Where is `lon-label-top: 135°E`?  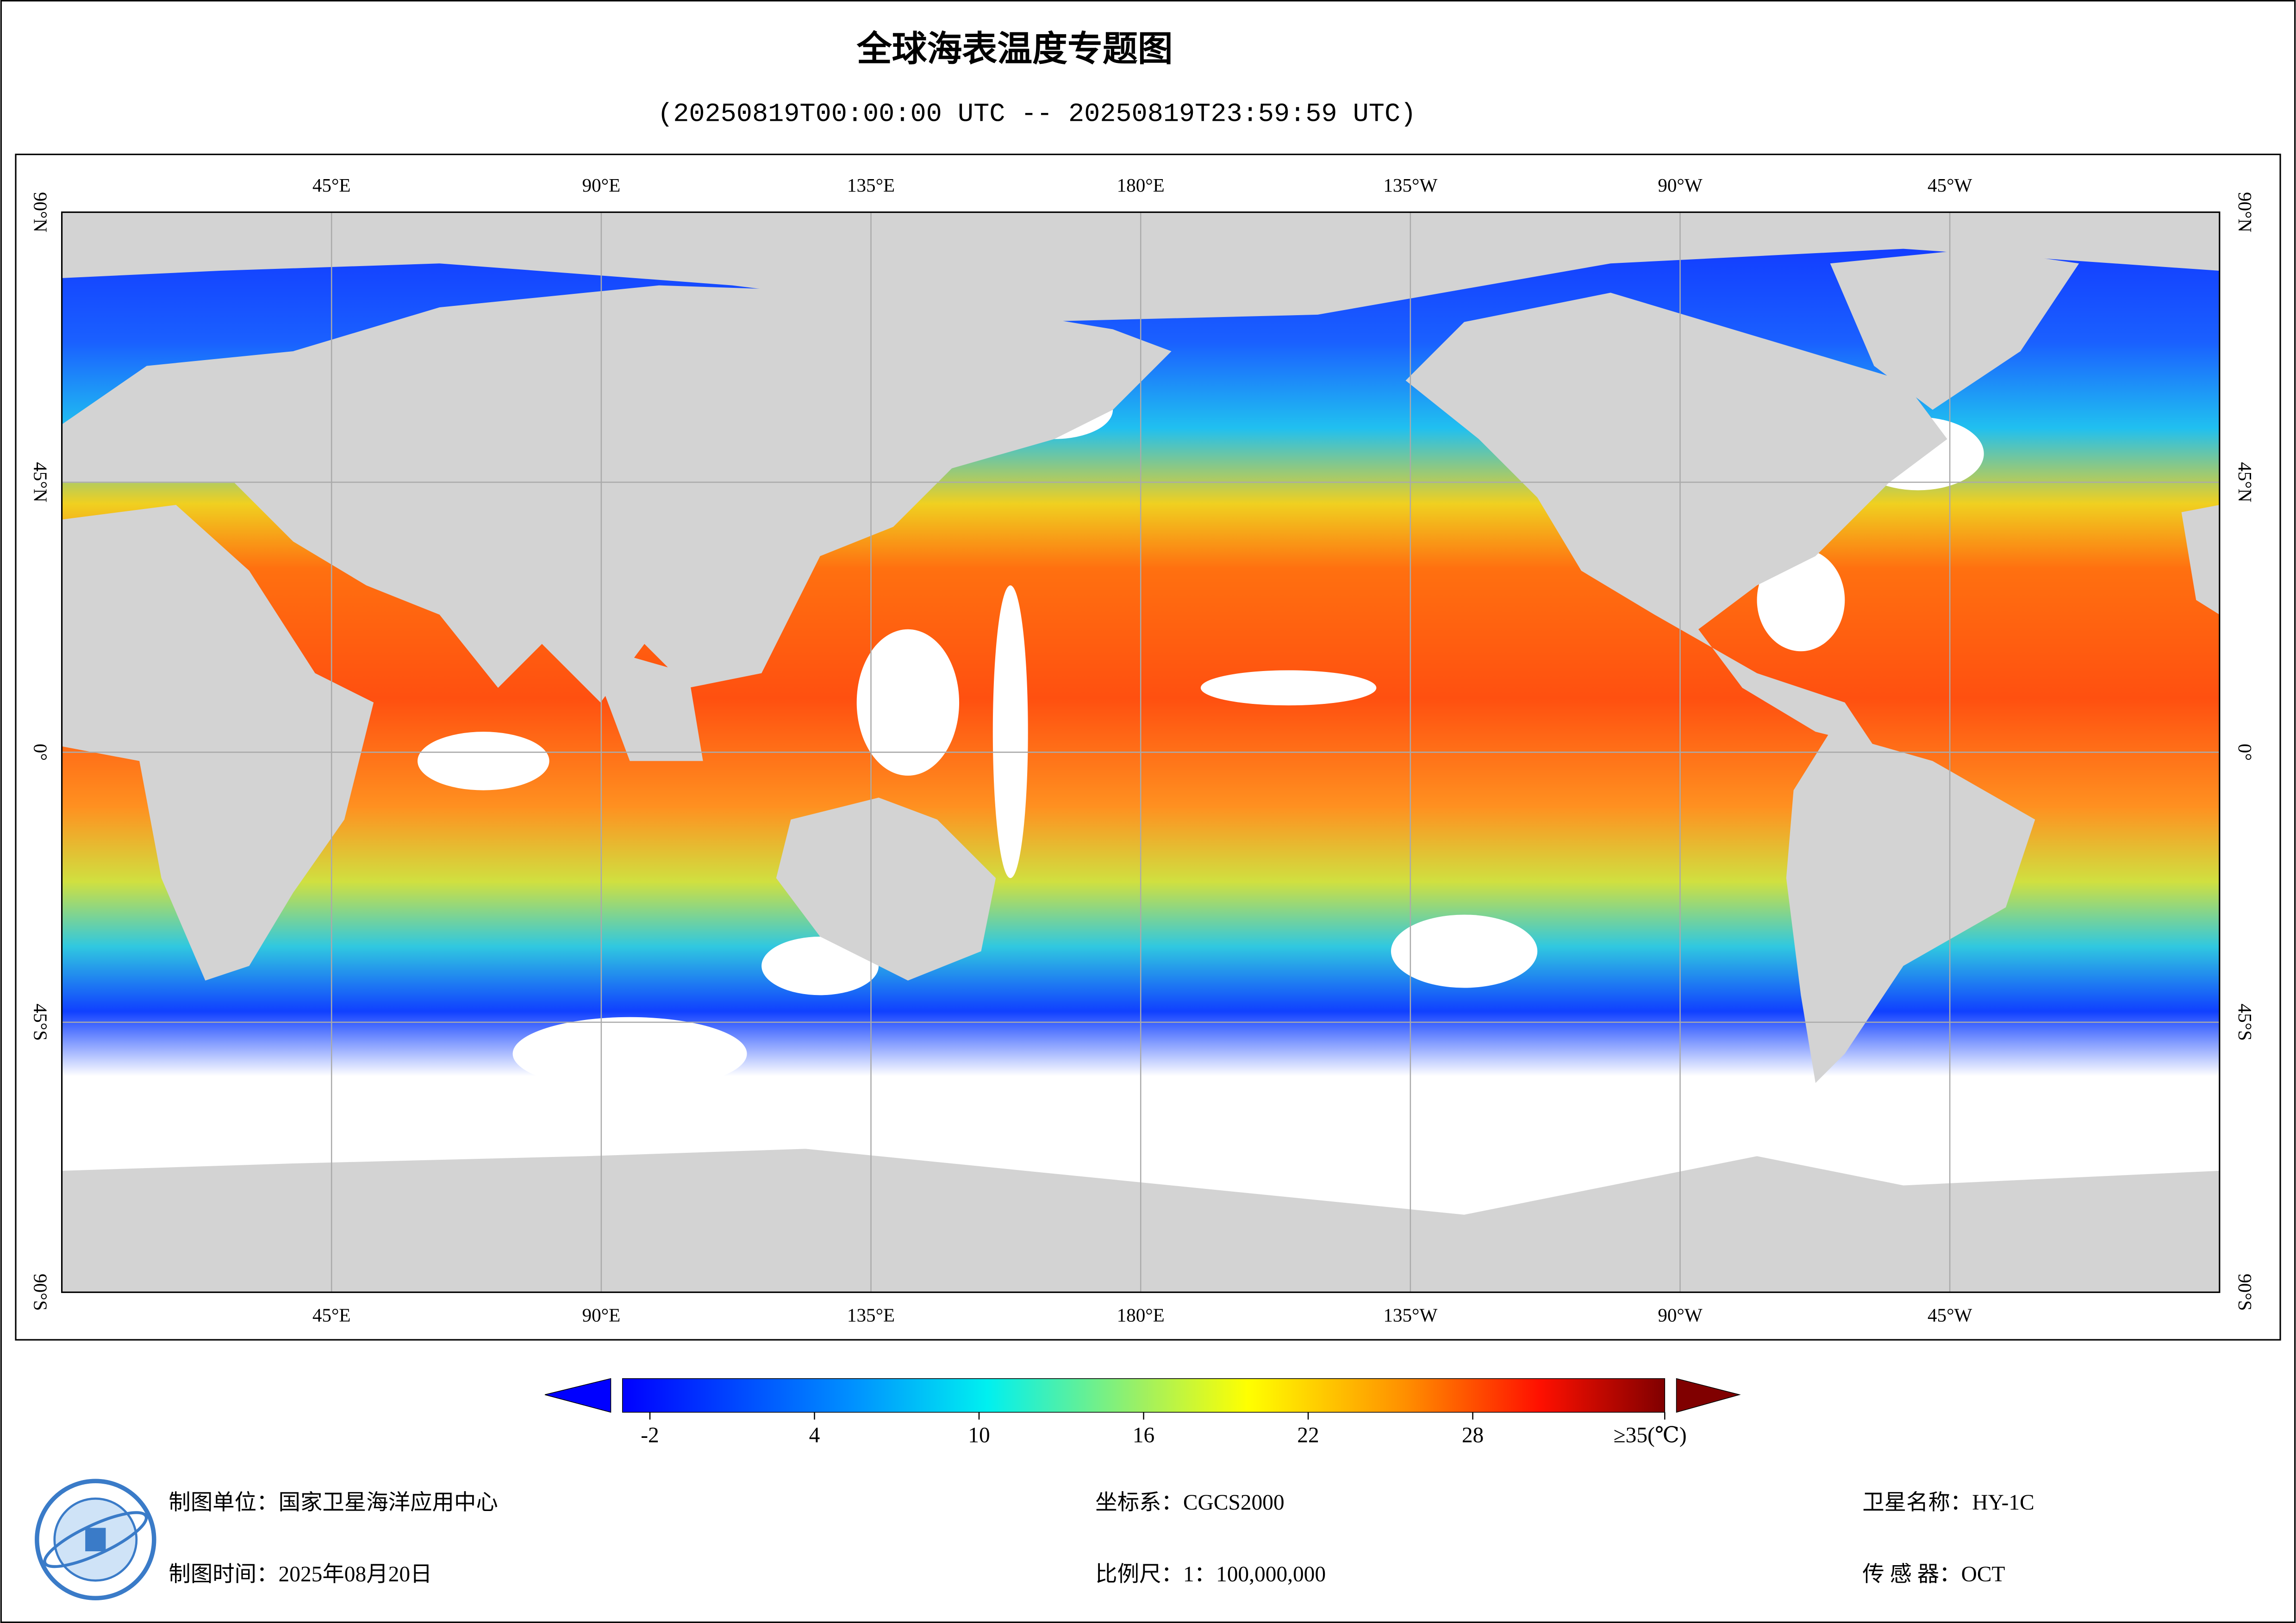
lon-label-top: 135°E is located at coordinates (871, 185).